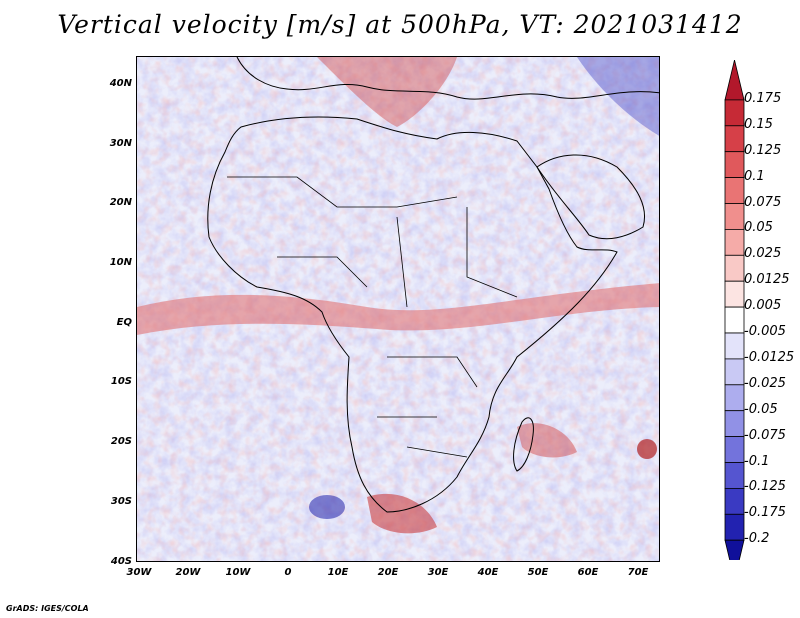  Describe the element at coordinates (120, 262) in the screenshot. I see `y-tick-label: 10N` at that location.